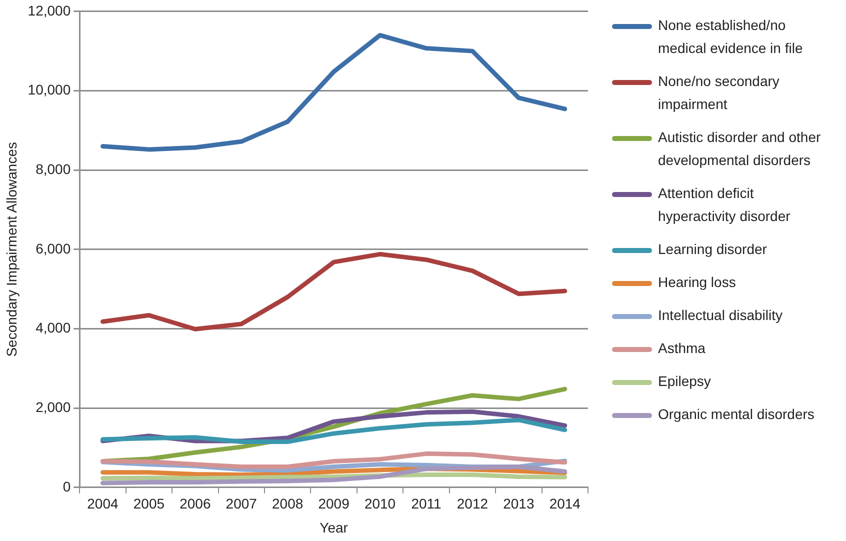  Describe the element at coordinates (11, 249) in the screenshot. I see `y-axis-title: Secondary Impairment Allowances` at that location.